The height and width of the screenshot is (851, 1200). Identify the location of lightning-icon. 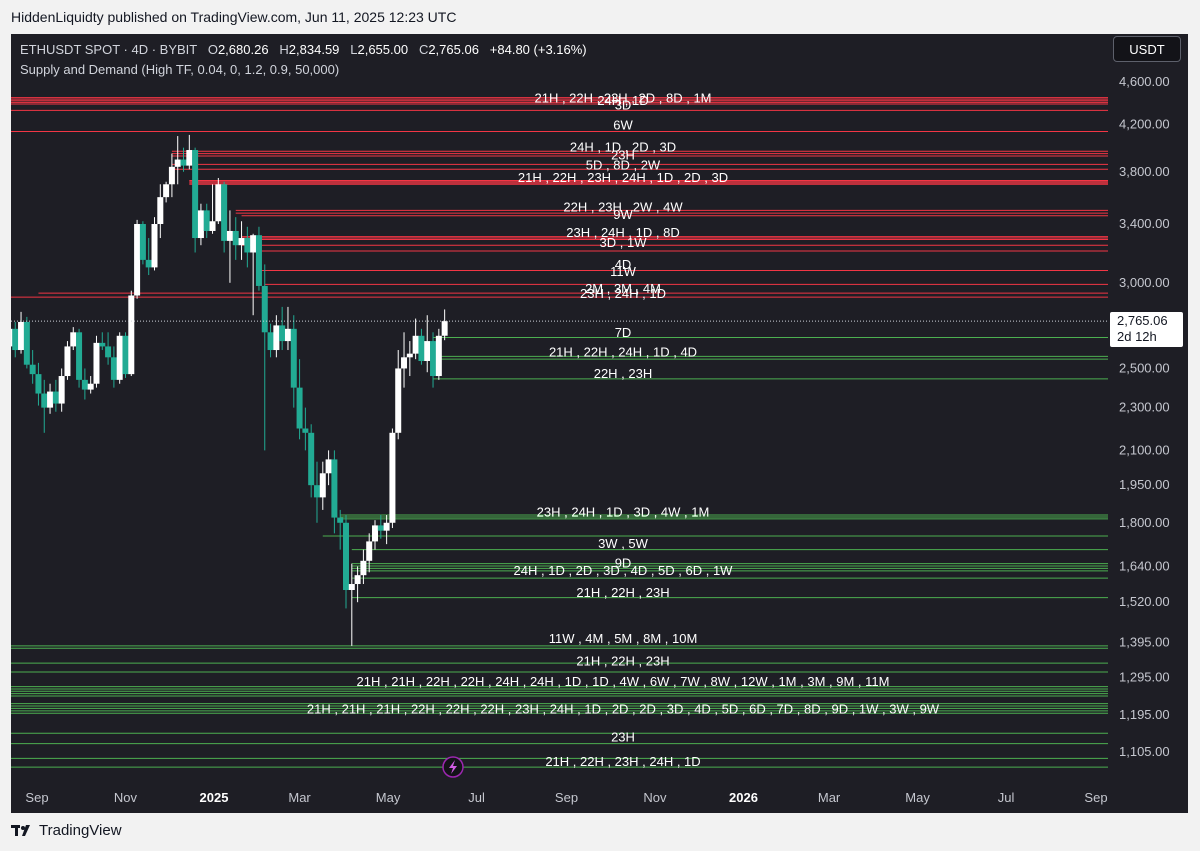
(453, 767).